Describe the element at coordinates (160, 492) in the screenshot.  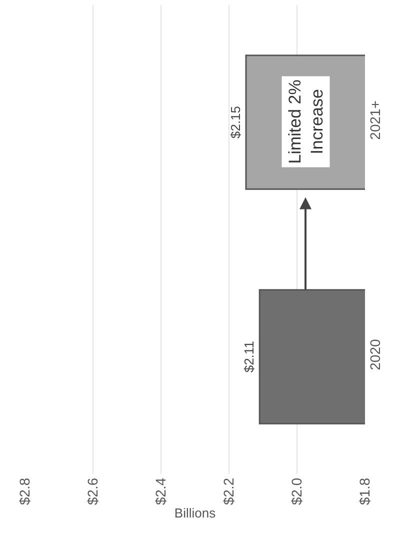
I see `x-tick-label: $2.4` at that location.